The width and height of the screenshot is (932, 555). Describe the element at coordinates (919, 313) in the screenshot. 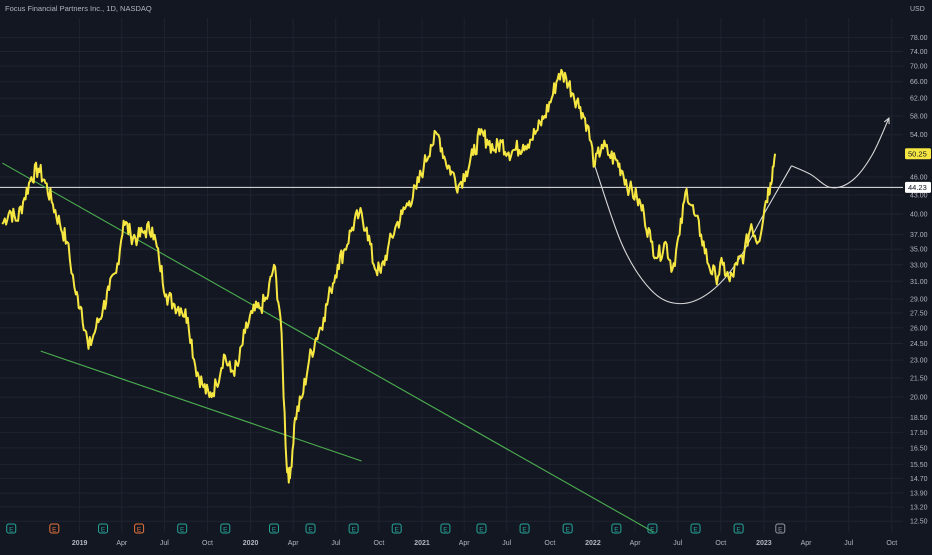

I see `y-tick-label: 27.50` at that location.